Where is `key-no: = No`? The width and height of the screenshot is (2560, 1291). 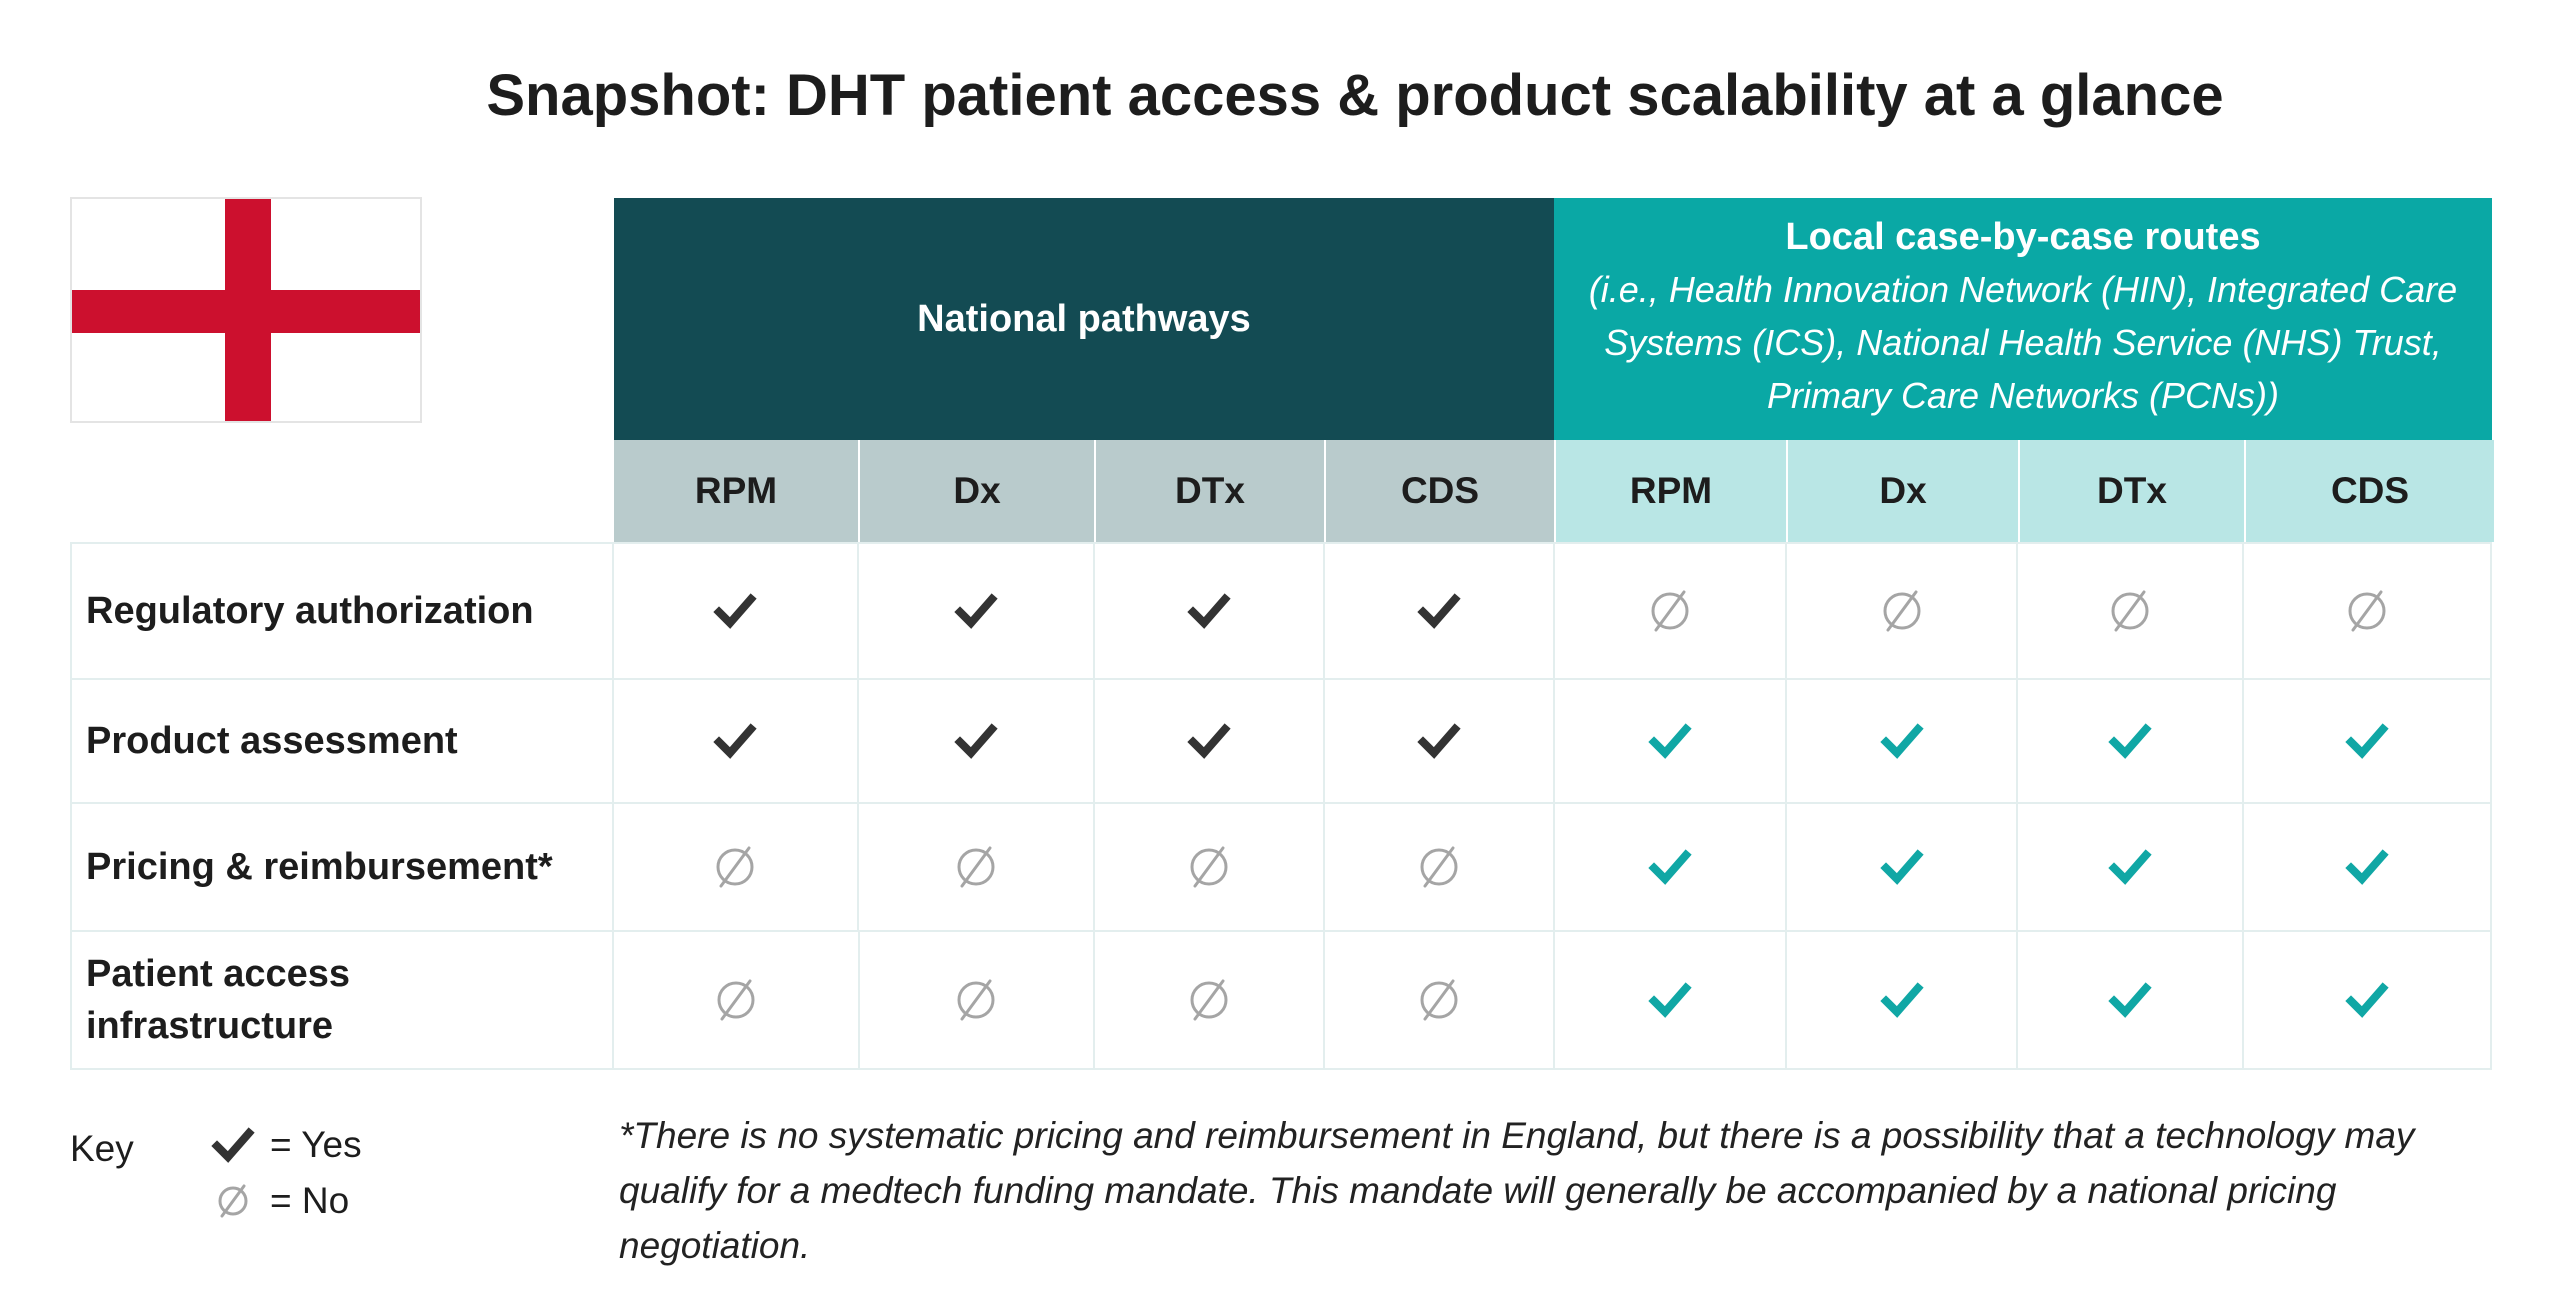 key-no: = No is located at coordinates (279, 1201).